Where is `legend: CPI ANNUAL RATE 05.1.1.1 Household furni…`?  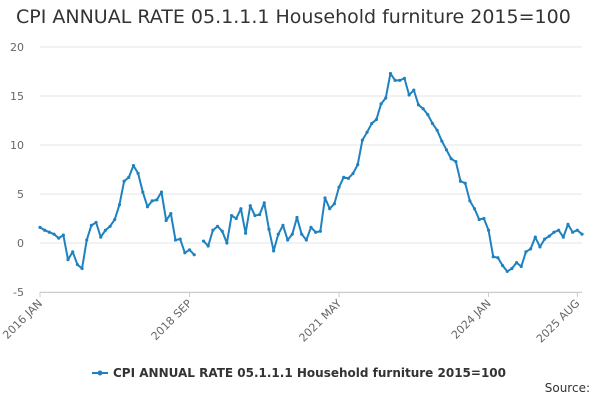
legend: CPI ANNUAL RATE 05.1.1.1 Household furni… is located at coordinates (299, 373).